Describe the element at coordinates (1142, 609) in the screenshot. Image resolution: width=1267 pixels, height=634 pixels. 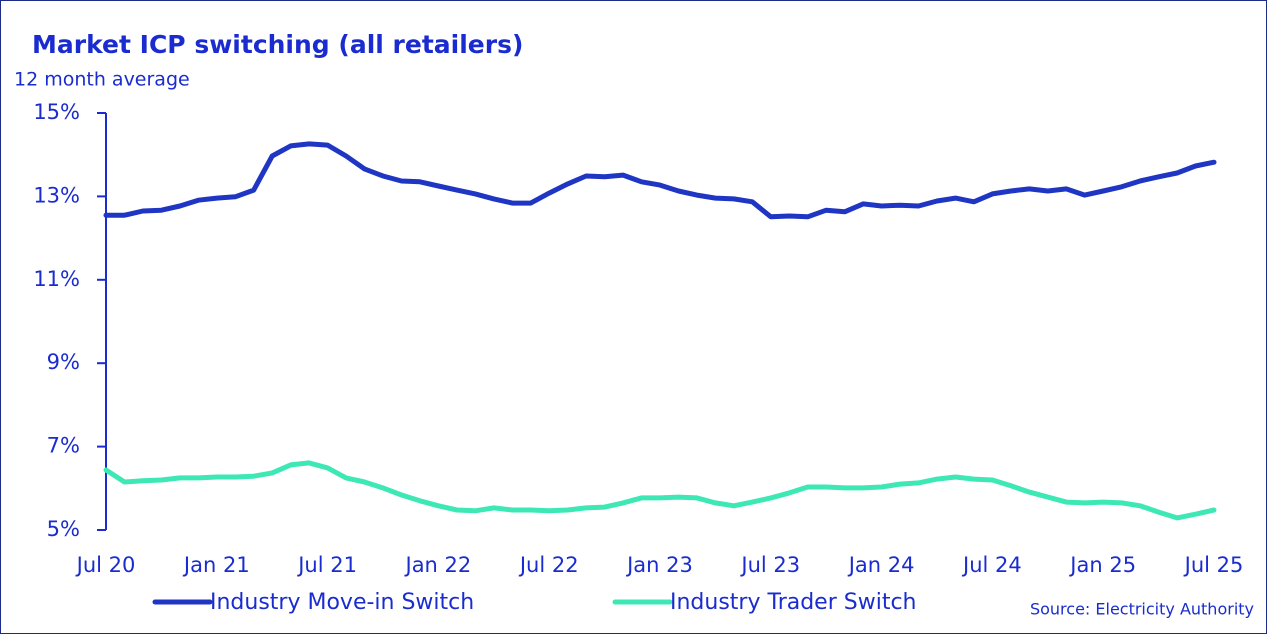
I see `source: Source: Electricity Authority` at that location.